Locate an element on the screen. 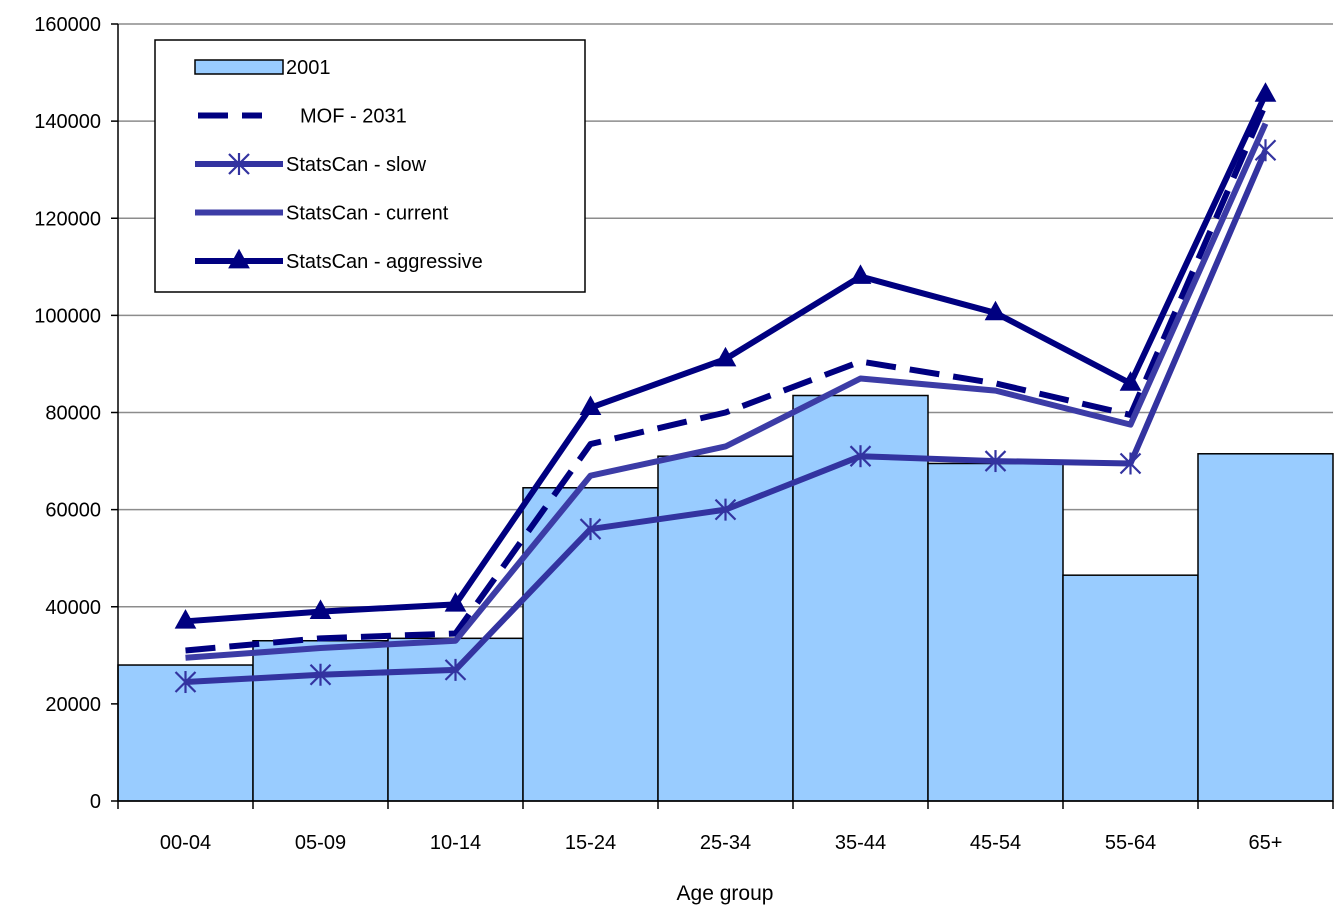  y-tick-label: 120000 is located at coordinates (67, 219).